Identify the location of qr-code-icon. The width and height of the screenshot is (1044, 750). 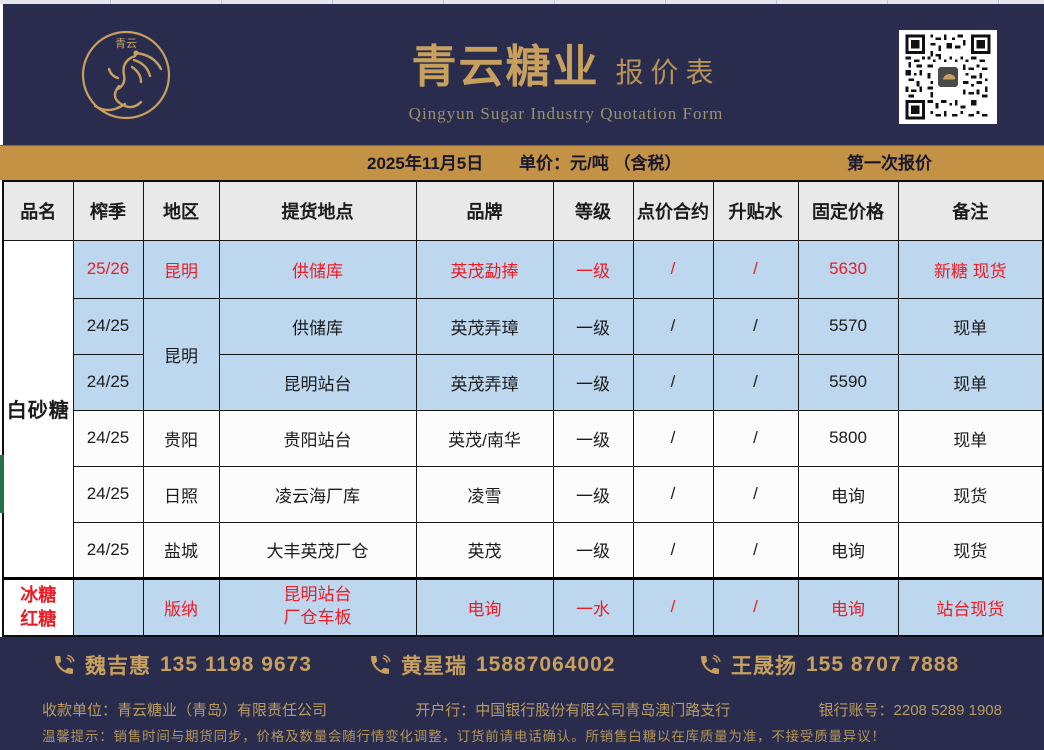
(948, 77).